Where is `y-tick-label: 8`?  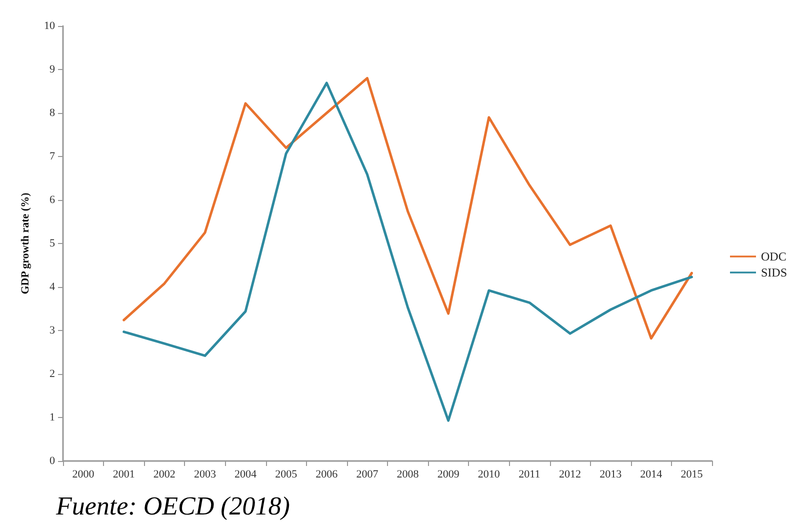
y-tick-label: 8 is located at coordinates (53, 113).